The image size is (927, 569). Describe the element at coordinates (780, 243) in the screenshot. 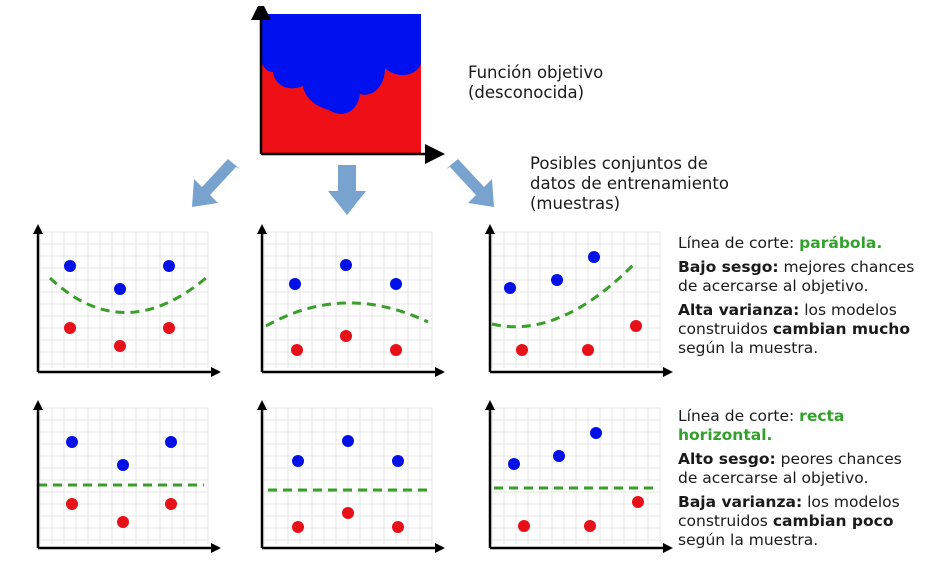

I see `row1-cut-line: Línea de corte: parábola.` at that location.